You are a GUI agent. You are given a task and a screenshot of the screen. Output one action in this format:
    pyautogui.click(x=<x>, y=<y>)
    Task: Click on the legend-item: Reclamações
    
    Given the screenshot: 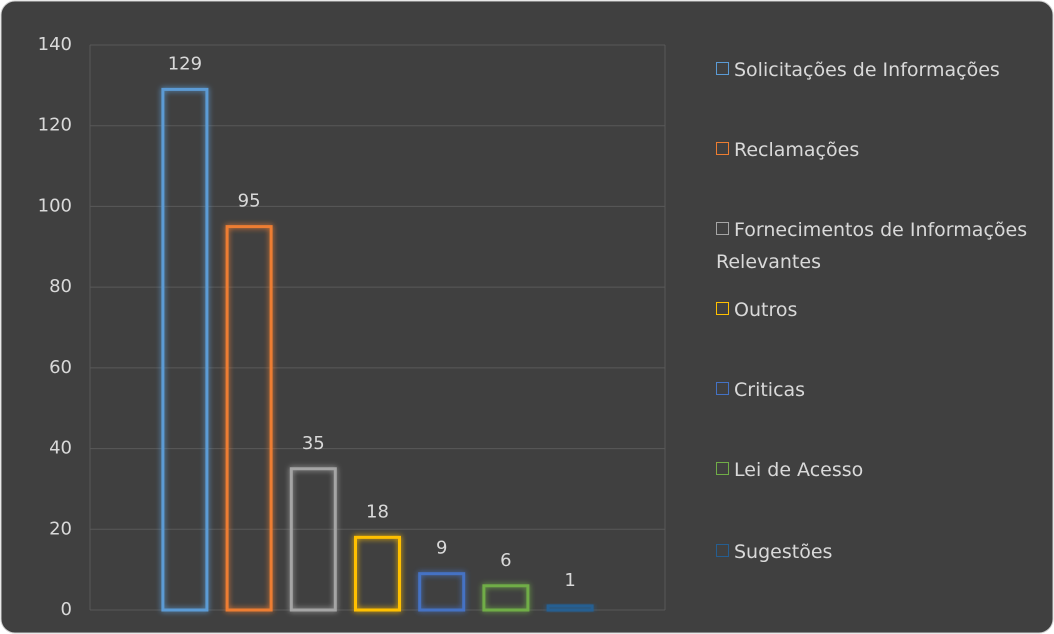 What is the action you would take?
    pyautogui.click(x=881, y=150)
    